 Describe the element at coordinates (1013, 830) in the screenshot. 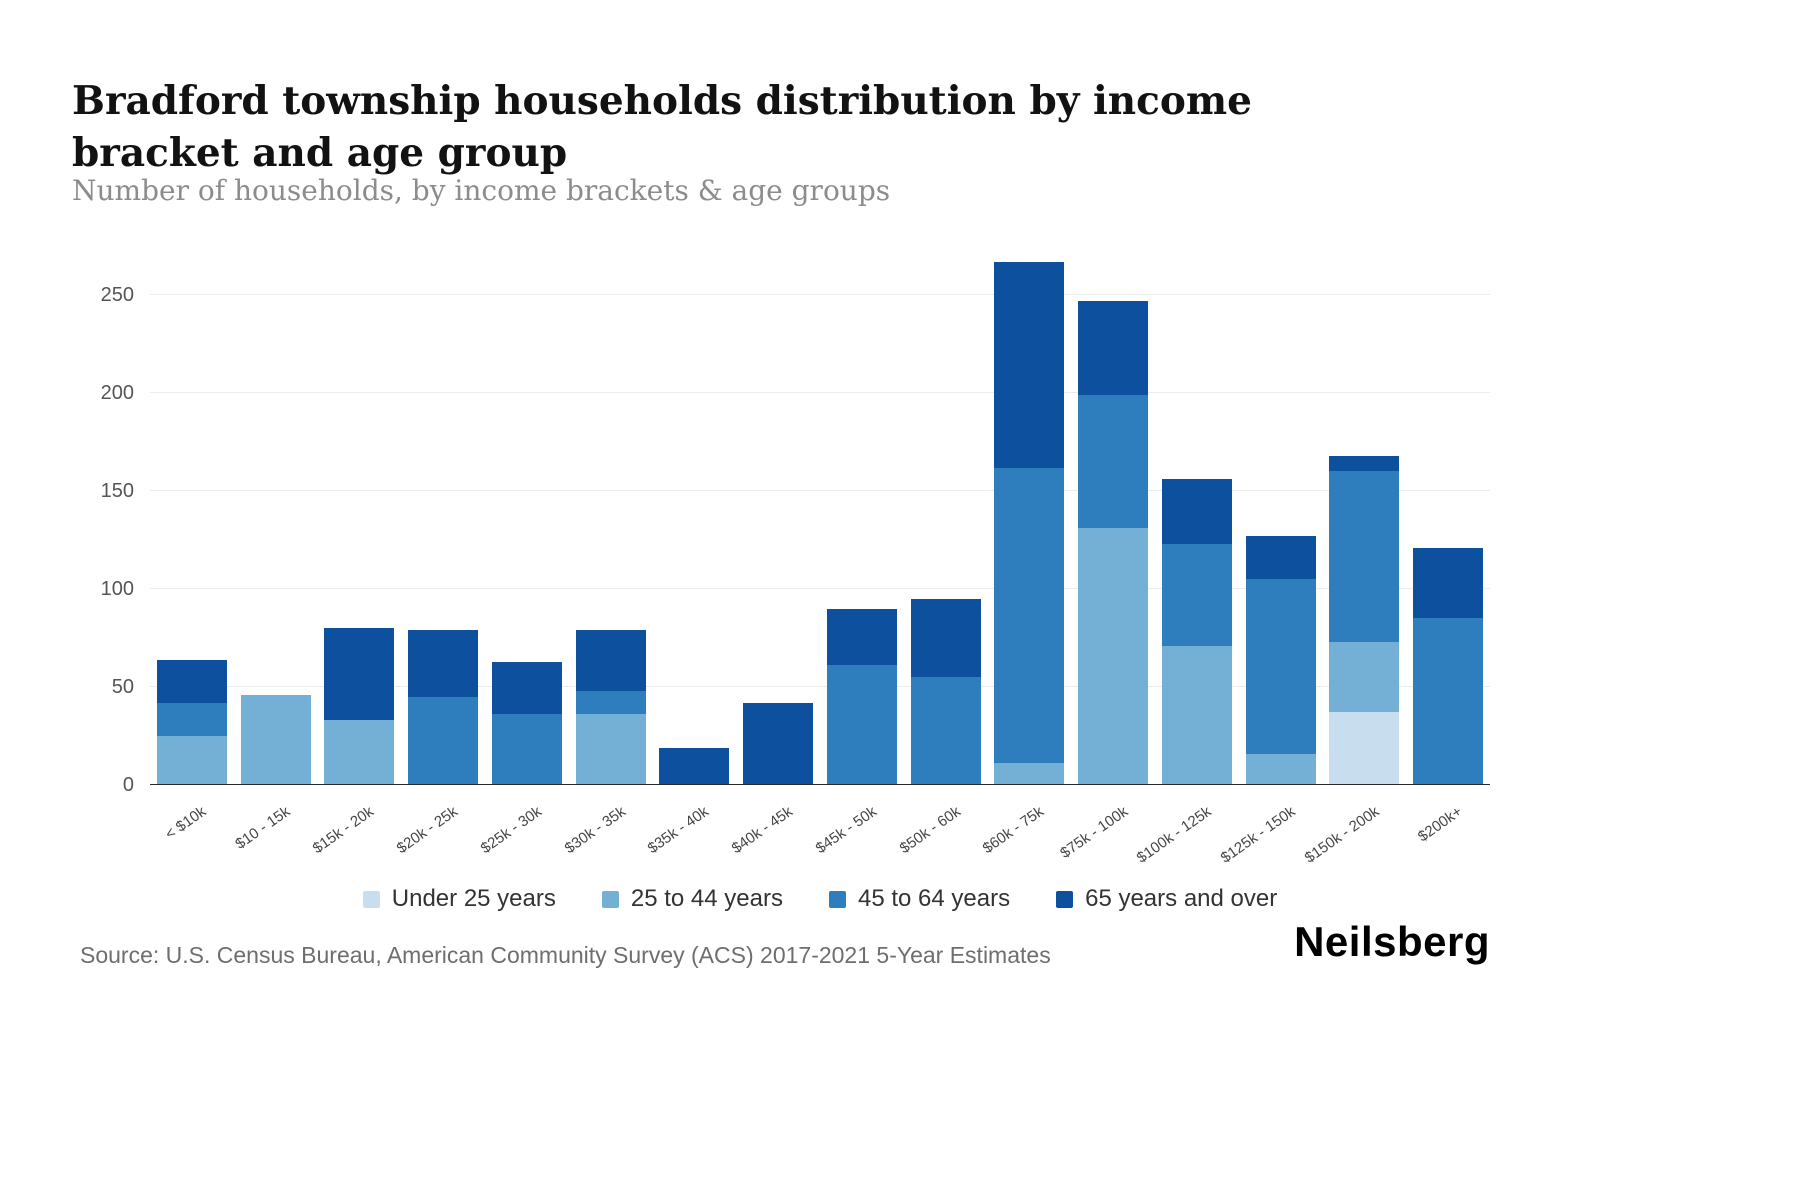

I see `x-tick-label: $60k - 75k` at that location.